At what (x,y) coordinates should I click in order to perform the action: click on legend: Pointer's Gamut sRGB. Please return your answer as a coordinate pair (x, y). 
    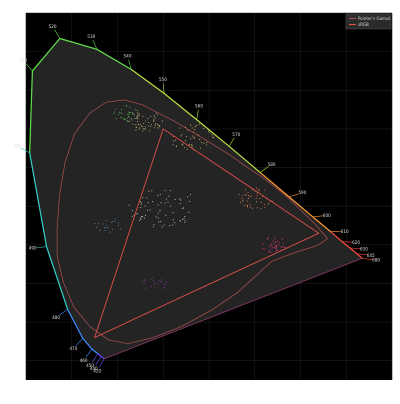
    Looking at the image, I should click on (368, 21).